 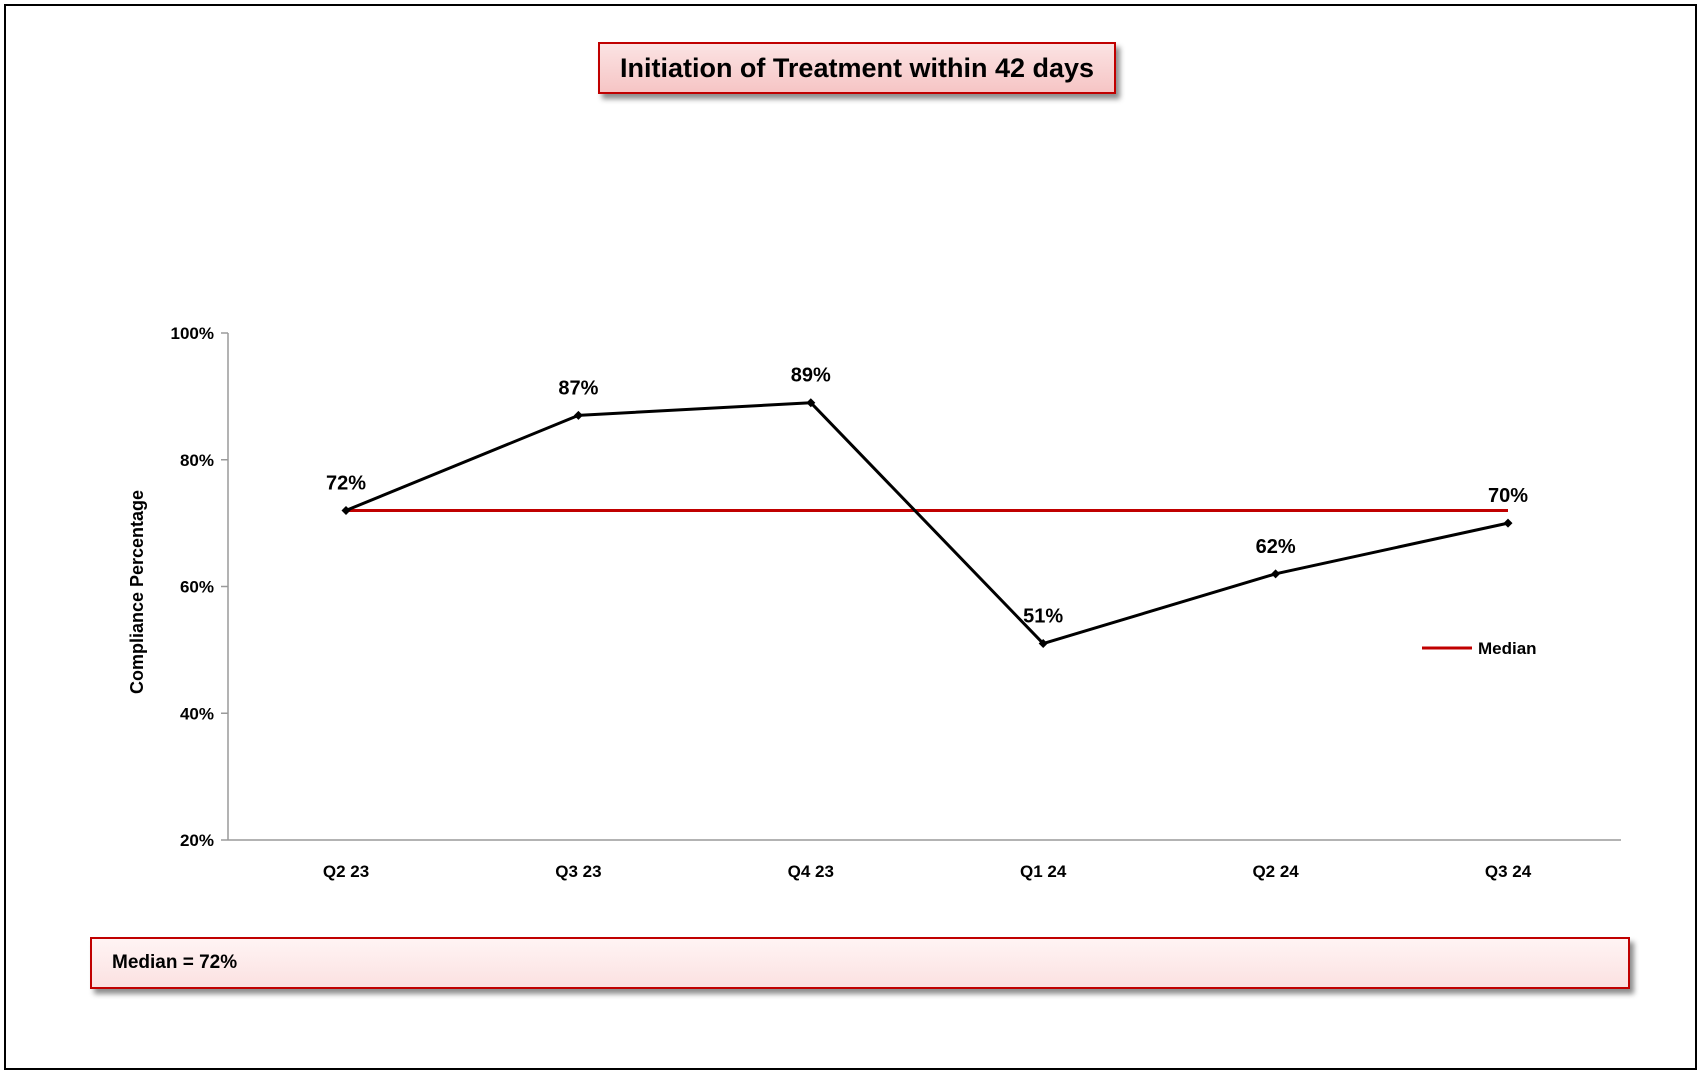 I want to click on legend: Median, so click(x=1479, y=648).